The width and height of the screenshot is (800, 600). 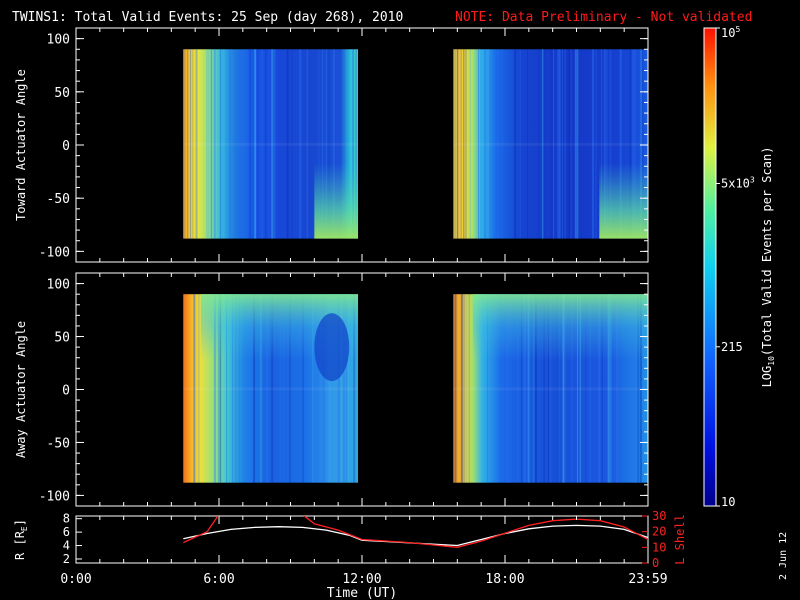 What do you see at coordinates (730, 32) in the screenshot?
I see `colorbar-tick-label: 105` at bounding box center [730, 32].